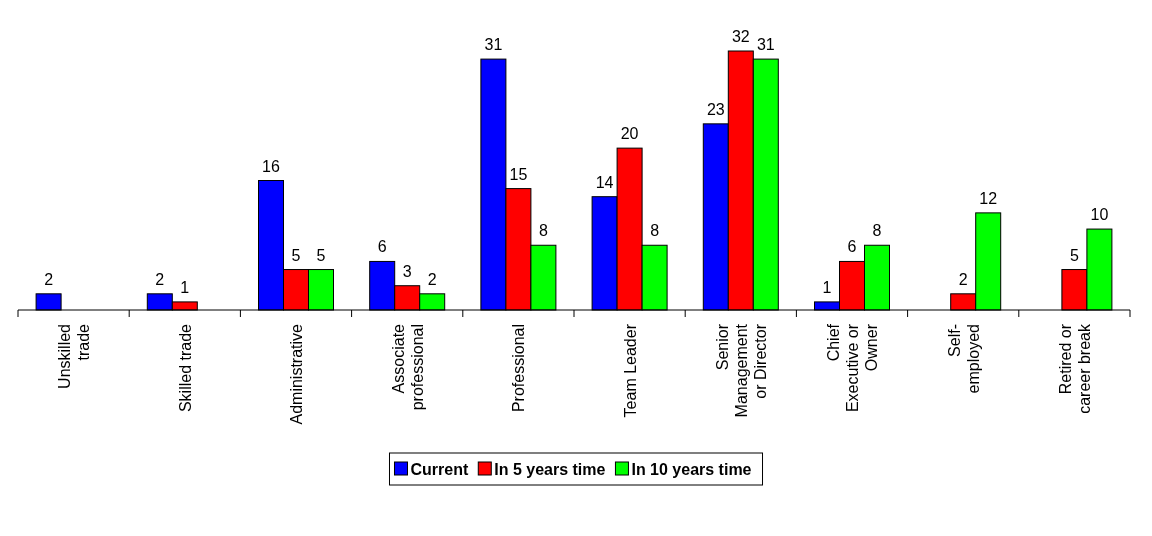  I want to click on x-tick-label: Senior Management or Director, so click(741, 370).